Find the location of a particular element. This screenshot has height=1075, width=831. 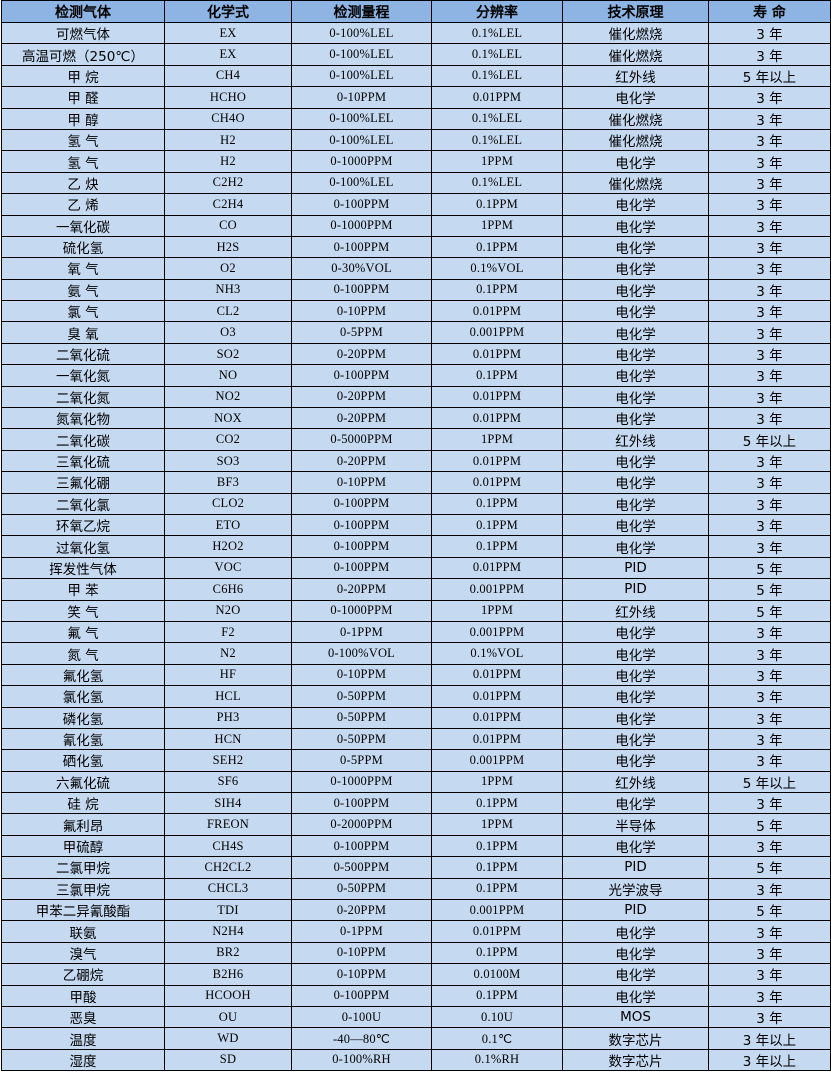

cell-formula: BR2 is located at coordinates (228, 953).